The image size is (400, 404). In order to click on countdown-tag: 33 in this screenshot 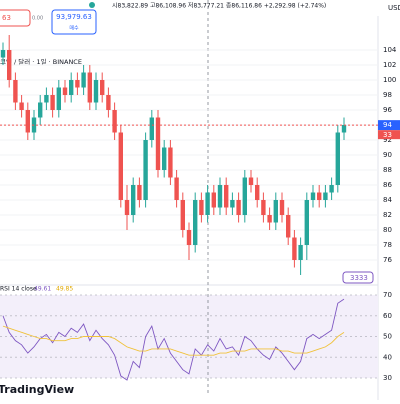, I will do `click(387, 135)`.